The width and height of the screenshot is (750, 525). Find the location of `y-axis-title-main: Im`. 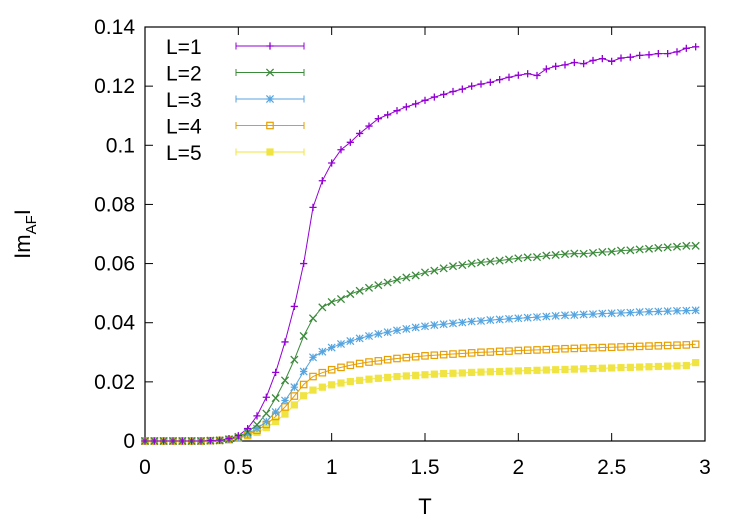

y-axis-title-main: Im is located at coordinates (22, 246).